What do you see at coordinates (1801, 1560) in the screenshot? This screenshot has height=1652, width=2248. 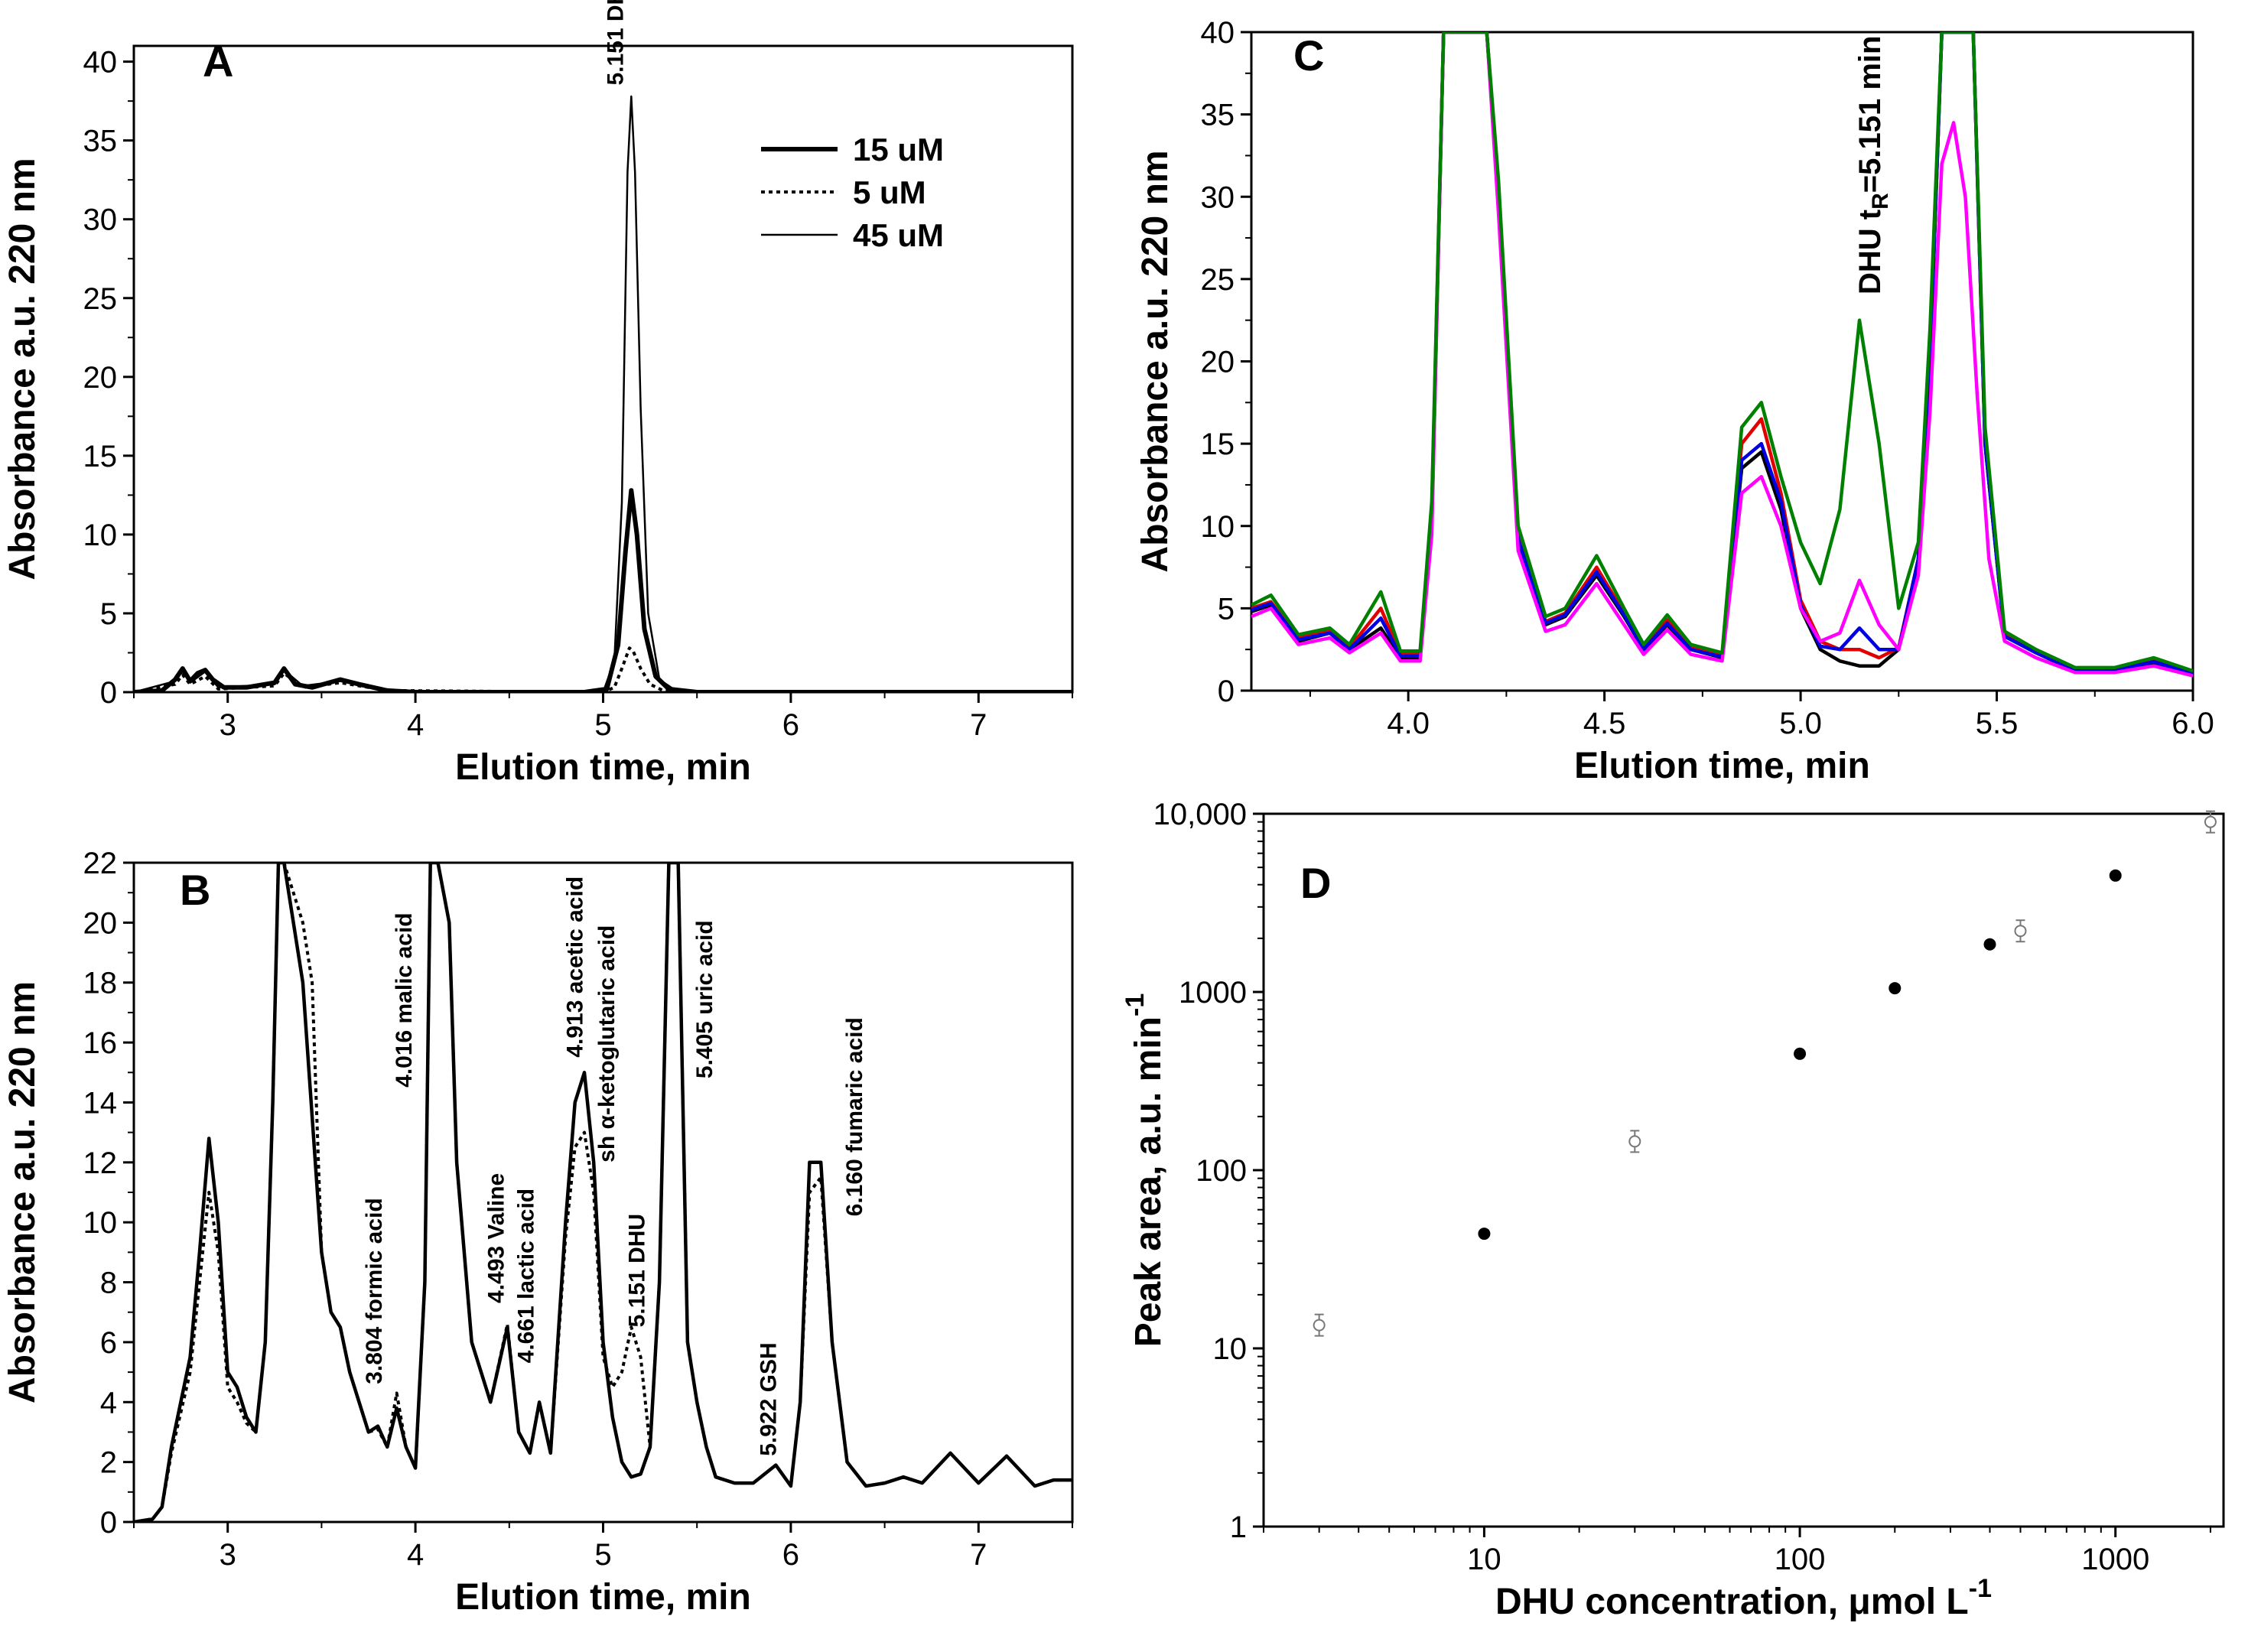 I see `x-tick-label: 100` at bounding box center [1801, 1560].